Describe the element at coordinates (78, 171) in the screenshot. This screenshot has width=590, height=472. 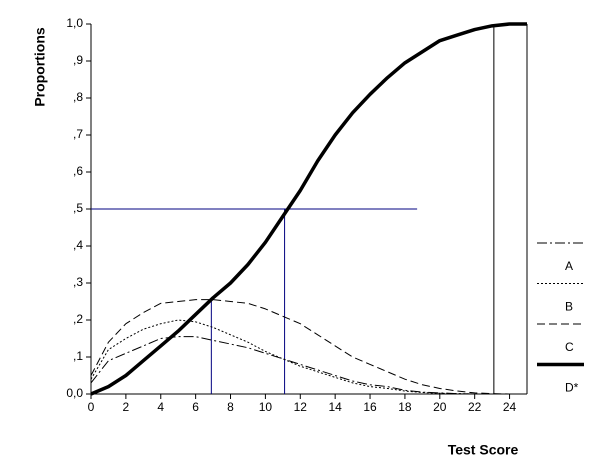
I see `y-tick-label: ,6` at that location.